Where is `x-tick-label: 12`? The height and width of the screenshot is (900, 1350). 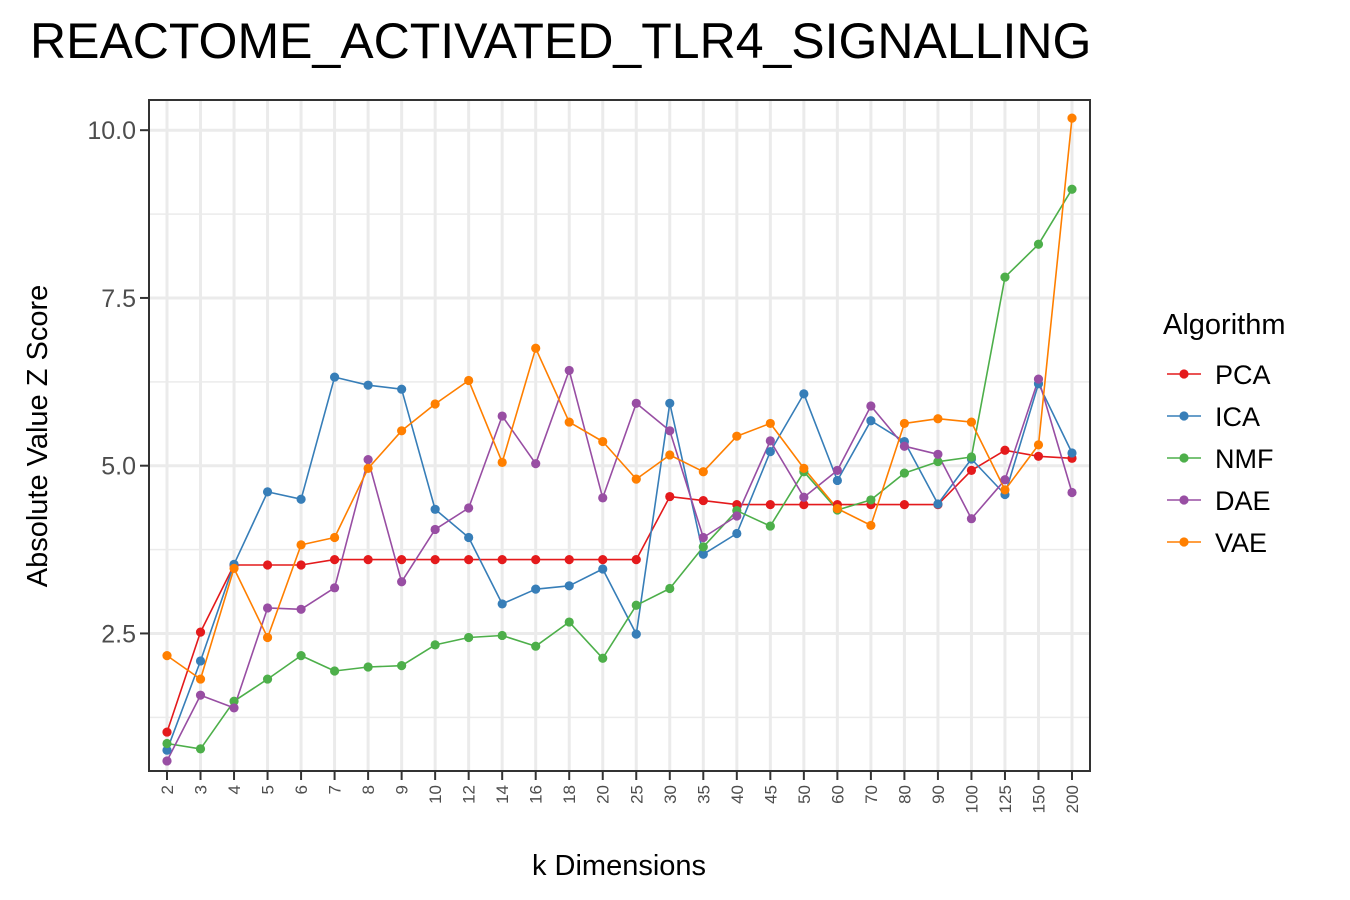
x-tick-label: 12 is located at coordinates (469, 794).